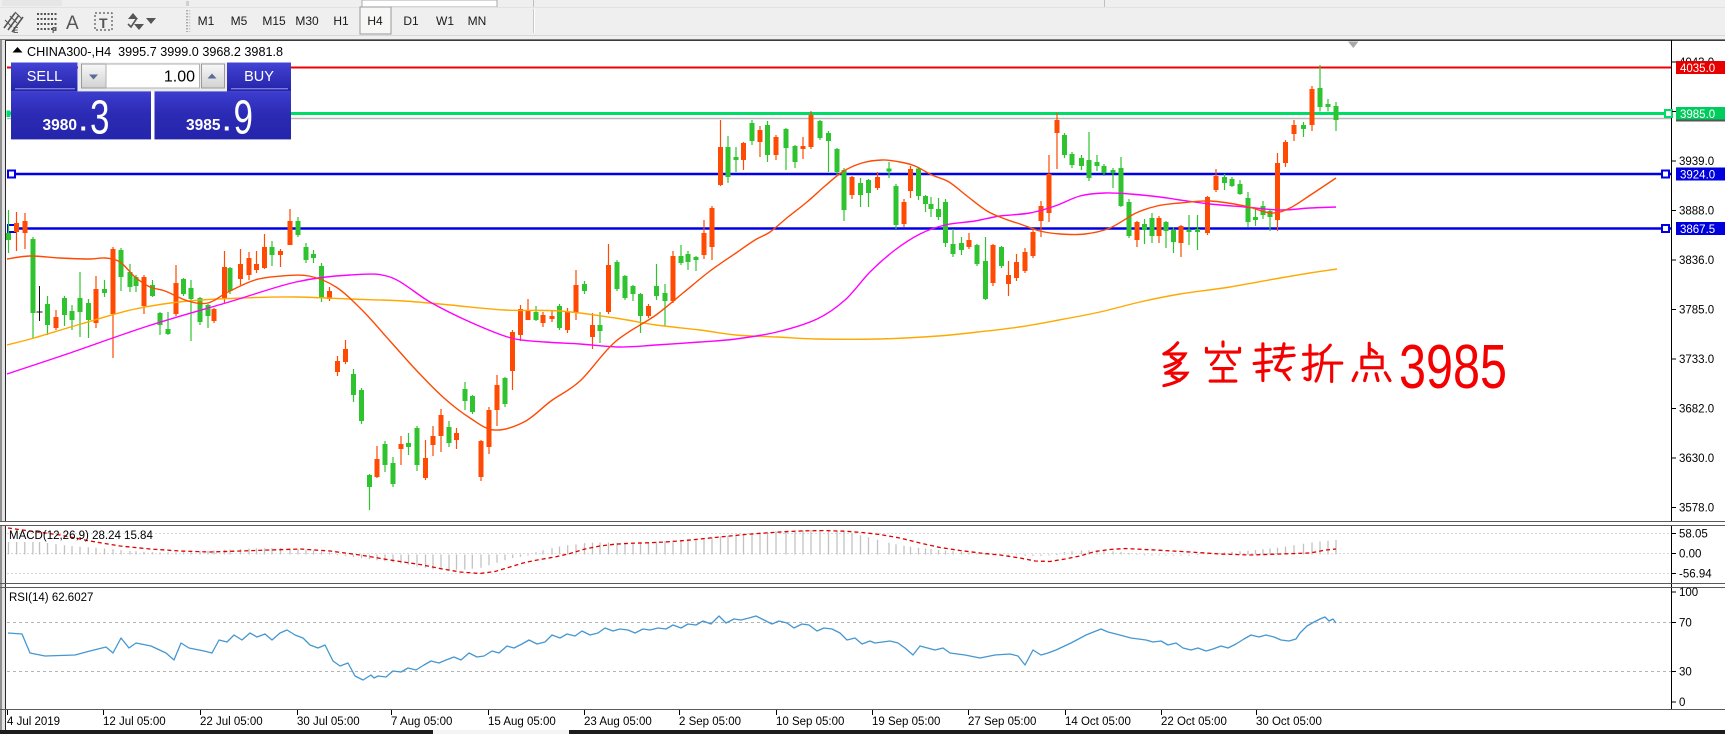 This screenshot has width=1725, height=736. What do you see at coordinates (231, 722) in the screenshot?
I see `svg-text: 22 Jul 05:00` at bounding box center [231, 722].